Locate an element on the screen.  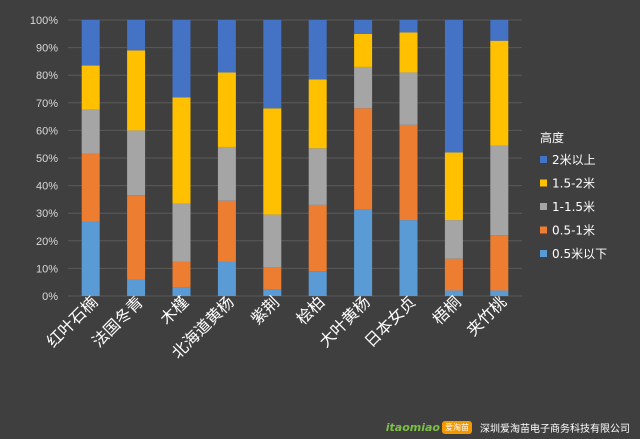
logo-text: itaomiao is located at coordinates (412, 427).